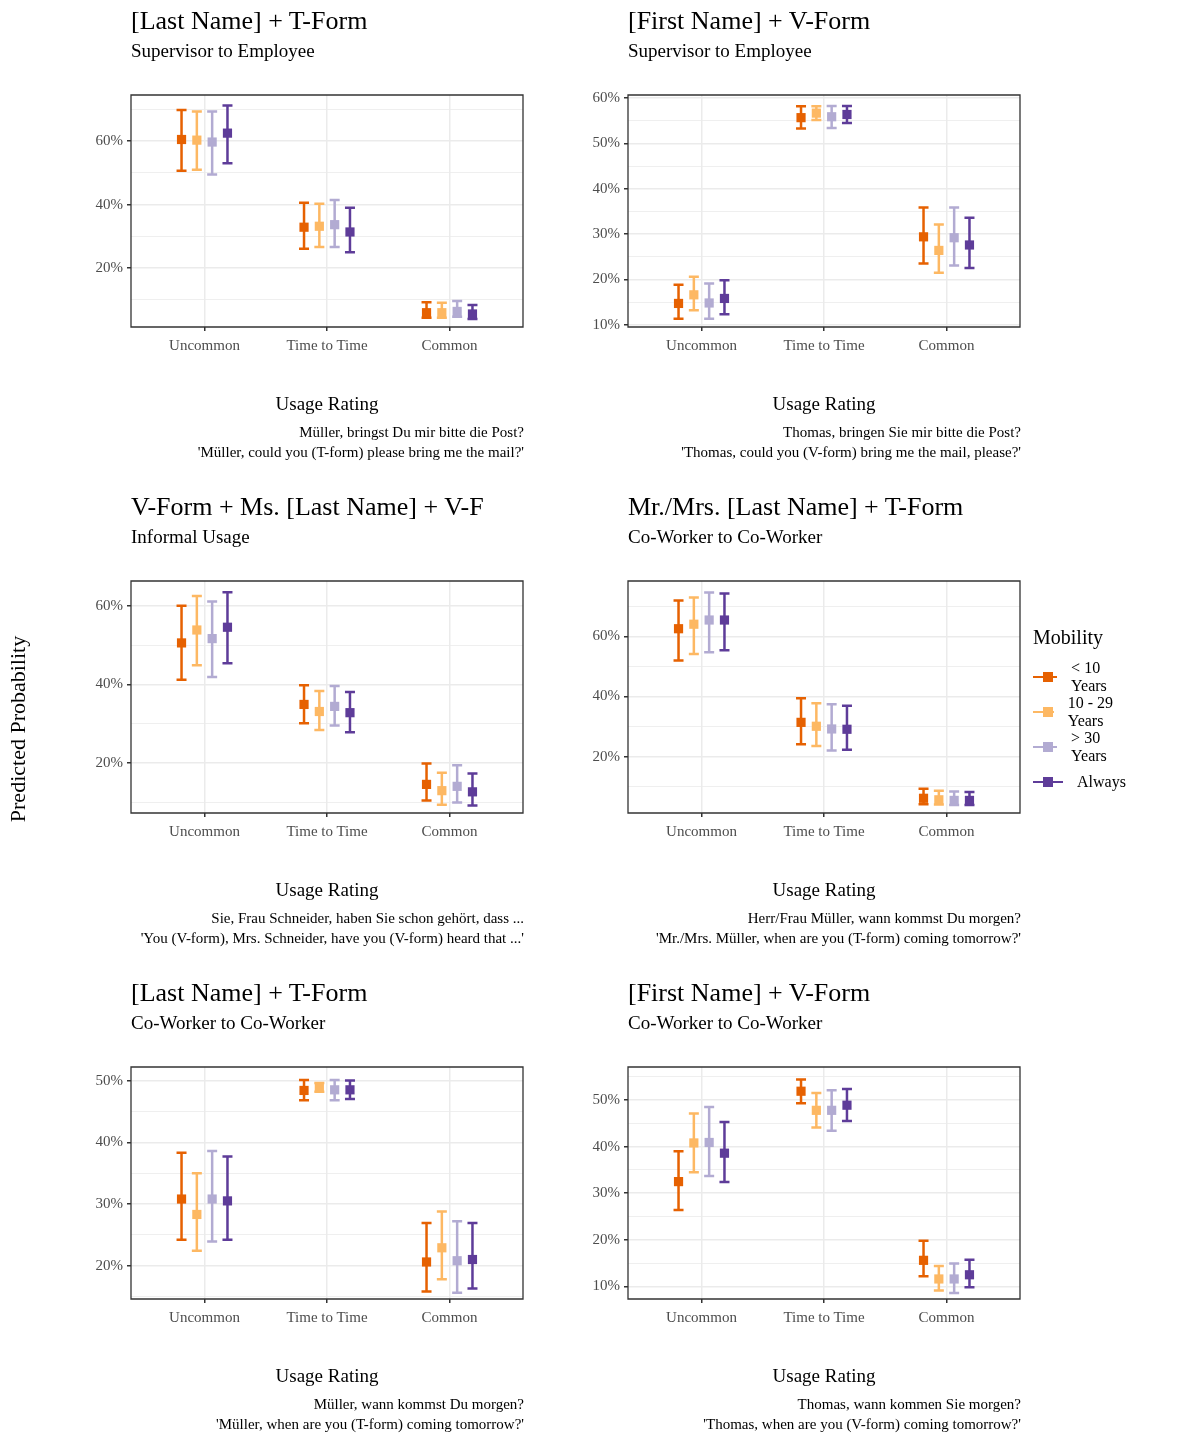 The image size is (1196, 1437). Describe the element at coordinates (1089, 676) in the screenshot. I see `legend-label: < 10 Years` at that location.